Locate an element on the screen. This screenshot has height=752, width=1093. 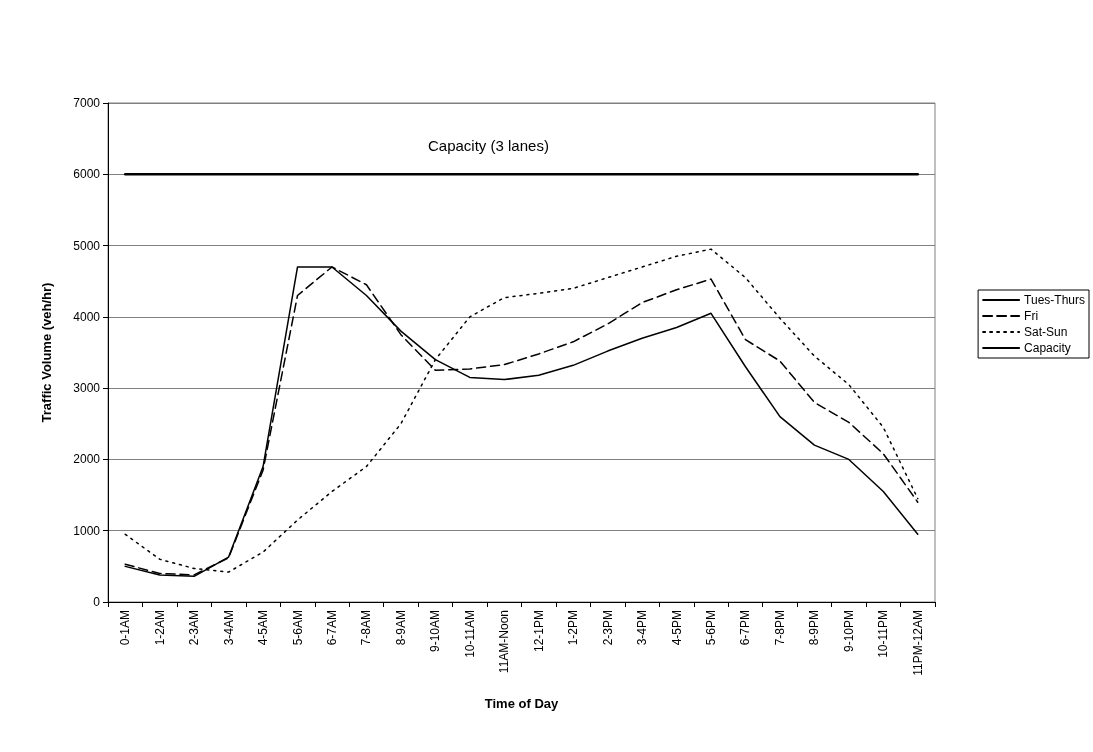
legend-label: Tues-Thurs is located at coordinates (1054, 300).